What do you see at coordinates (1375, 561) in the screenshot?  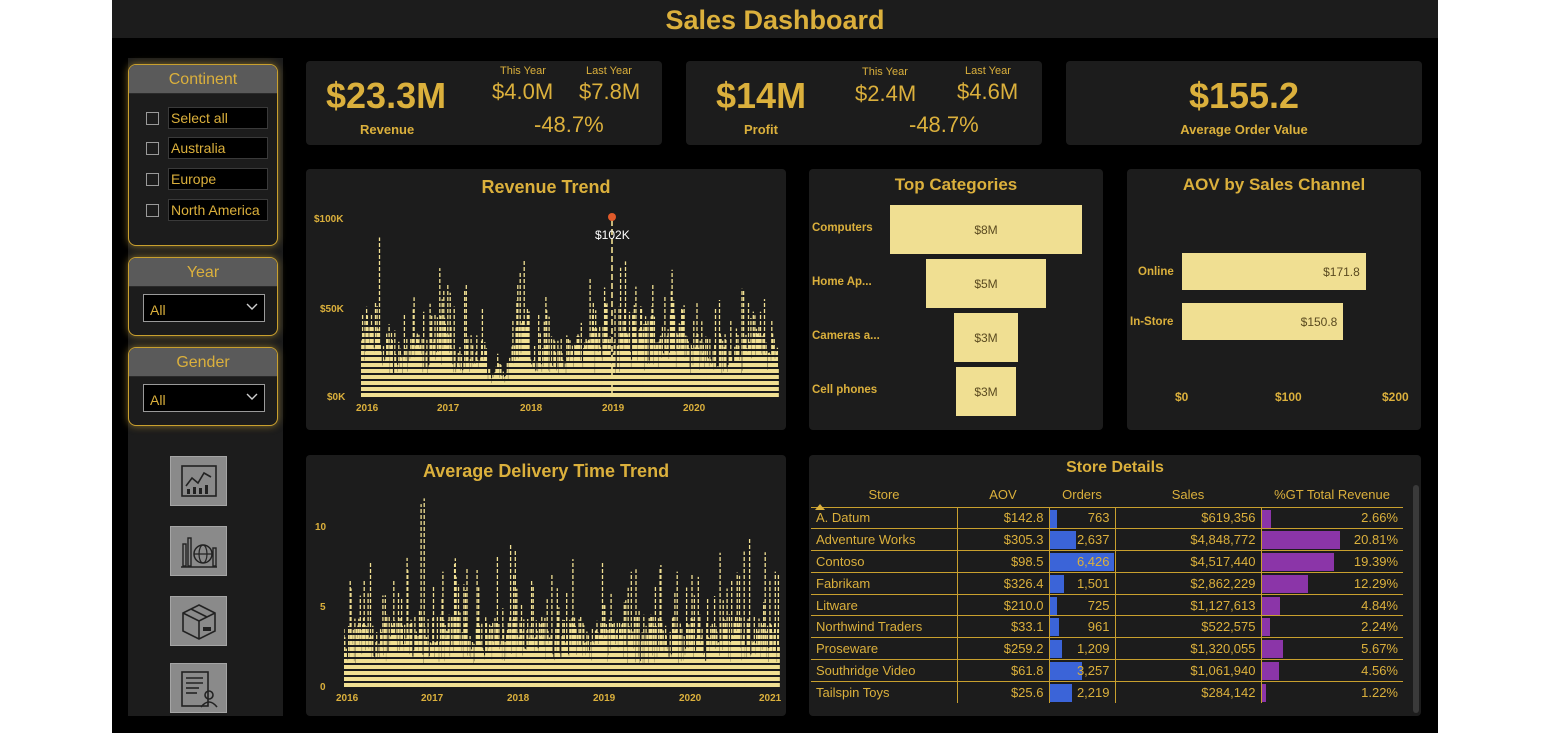 I see `pct-value: 19.39%` at bounding box center [1375, 561].